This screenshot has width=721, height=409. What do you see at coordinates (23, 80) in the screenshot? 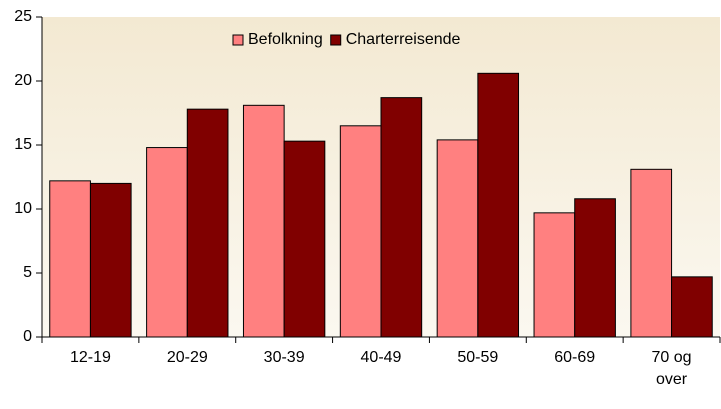
I see `y-tick-label: 20` at bounding box center [23, 80].